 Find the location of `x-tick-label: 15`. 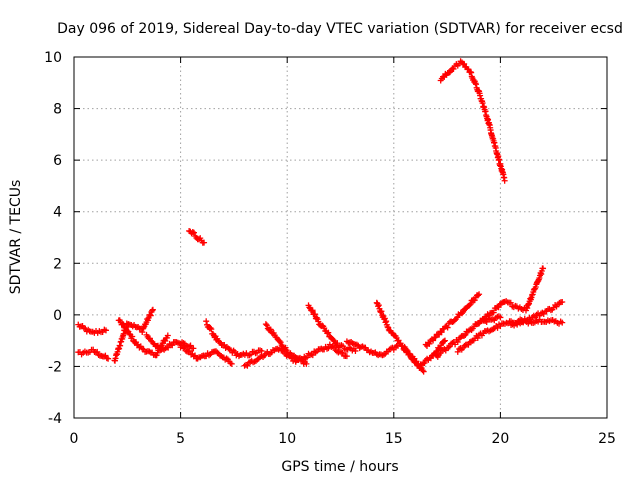

x-tick-label: 15 is located at coordinates (394, 439).